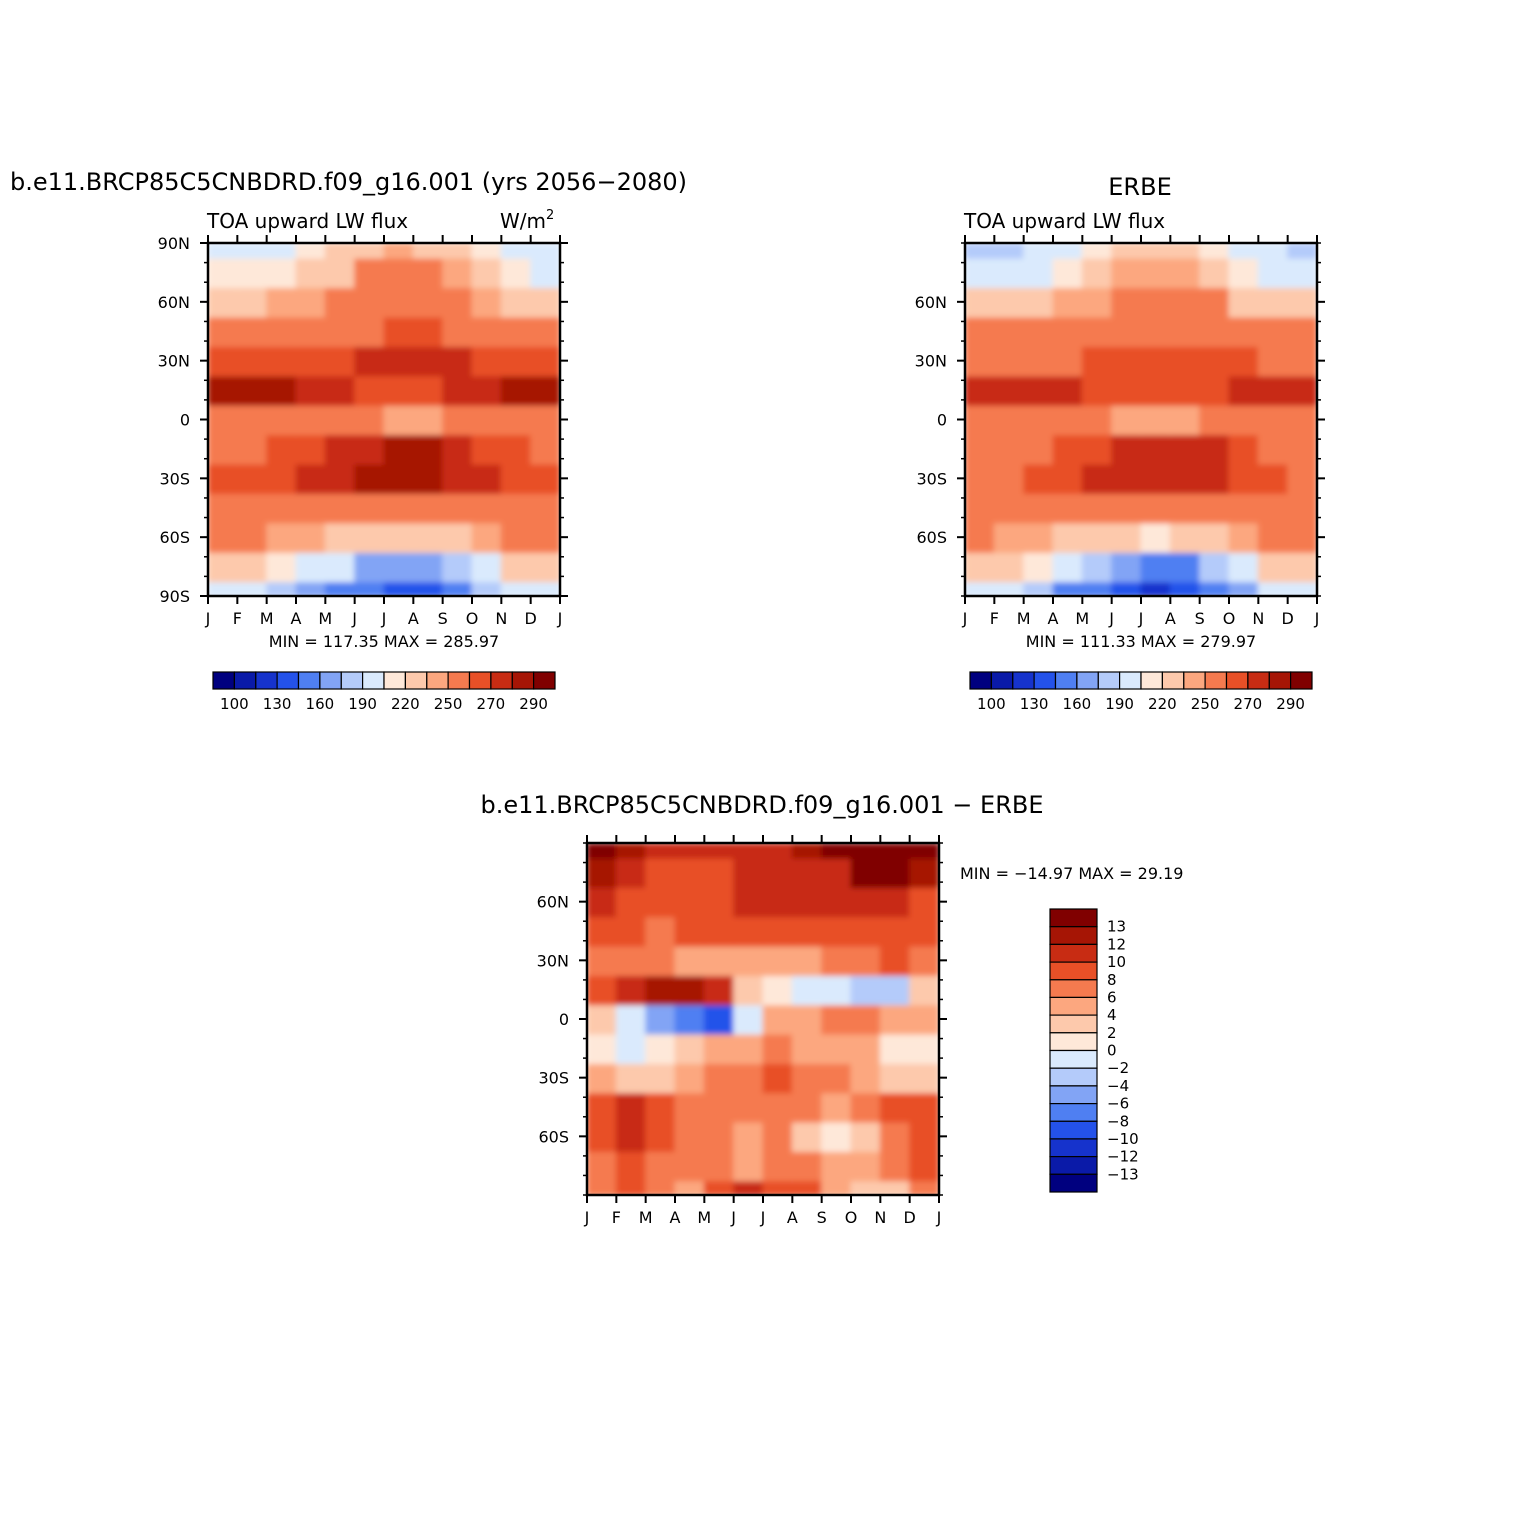 This screenshot has height=1529, width=1525. I want to click on colorbar-label: 4, so click(1112, 1015).